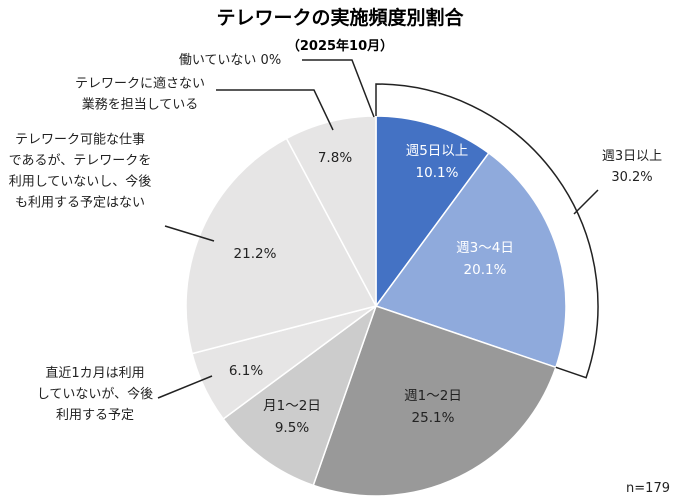 The image size is (680, 502). I want to click on chart-title: テレワークの実施頻度別割合, so click(340, 17).